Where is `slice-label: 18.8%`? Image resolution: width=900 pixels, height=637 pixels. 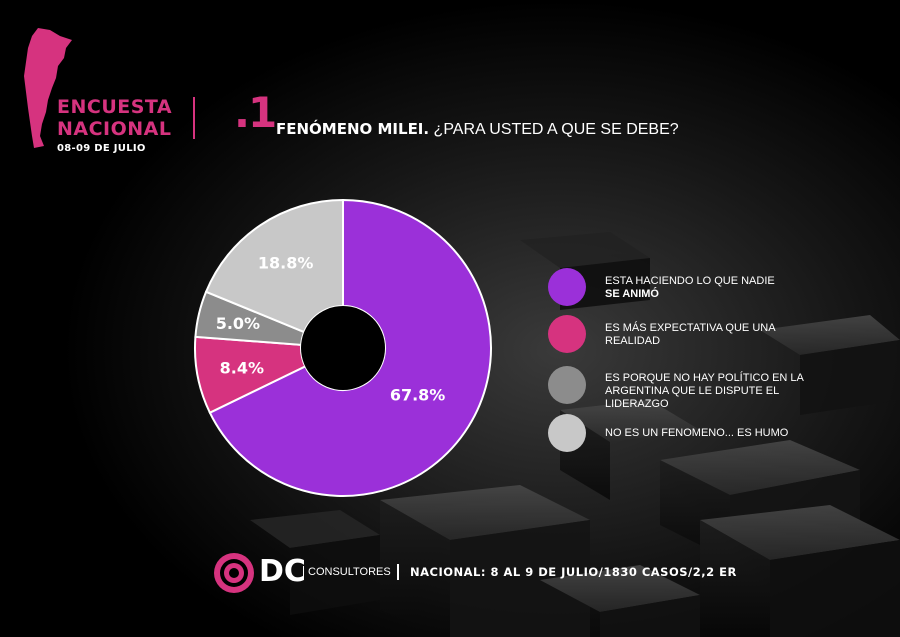
slice-label: 18.8% is located at coordinates (286, 262).